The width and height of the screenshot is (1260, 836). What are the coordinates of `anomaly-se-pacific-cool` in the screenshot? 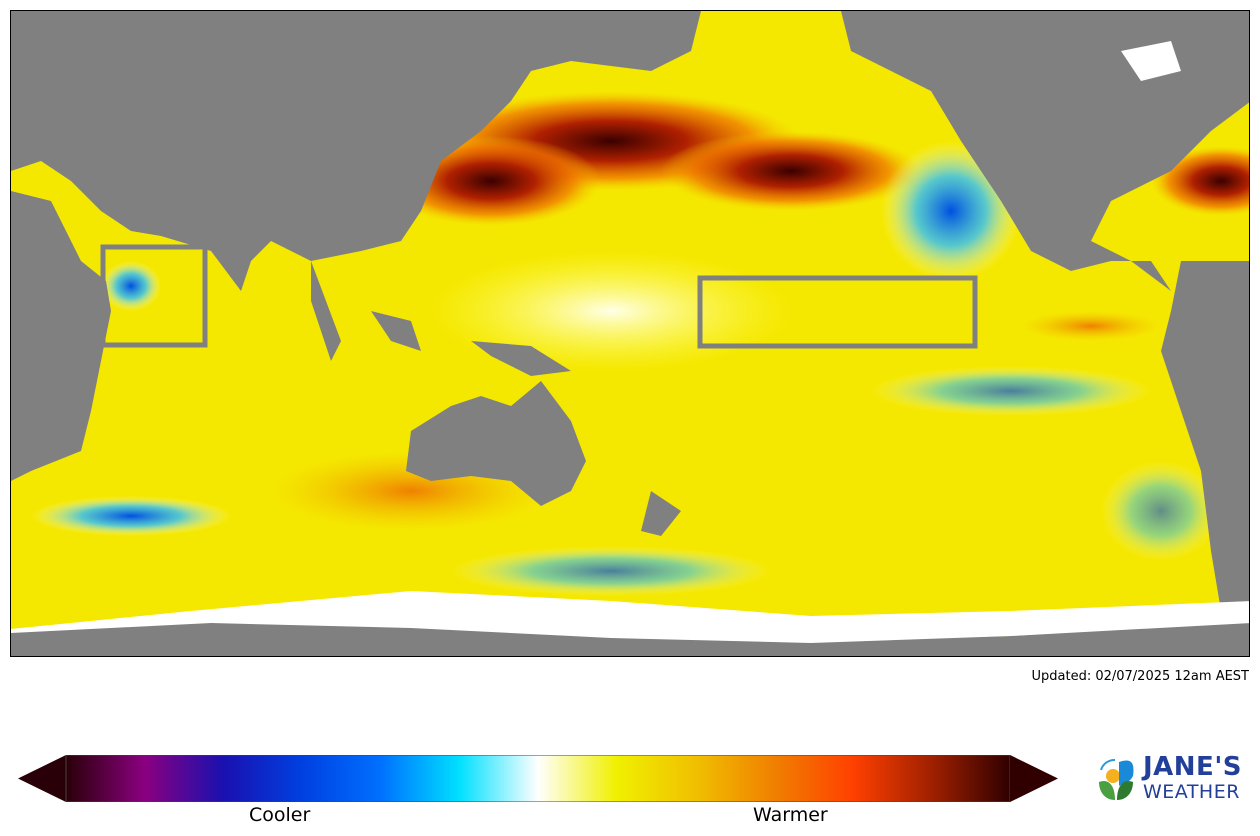 It's located at (1011, 391).